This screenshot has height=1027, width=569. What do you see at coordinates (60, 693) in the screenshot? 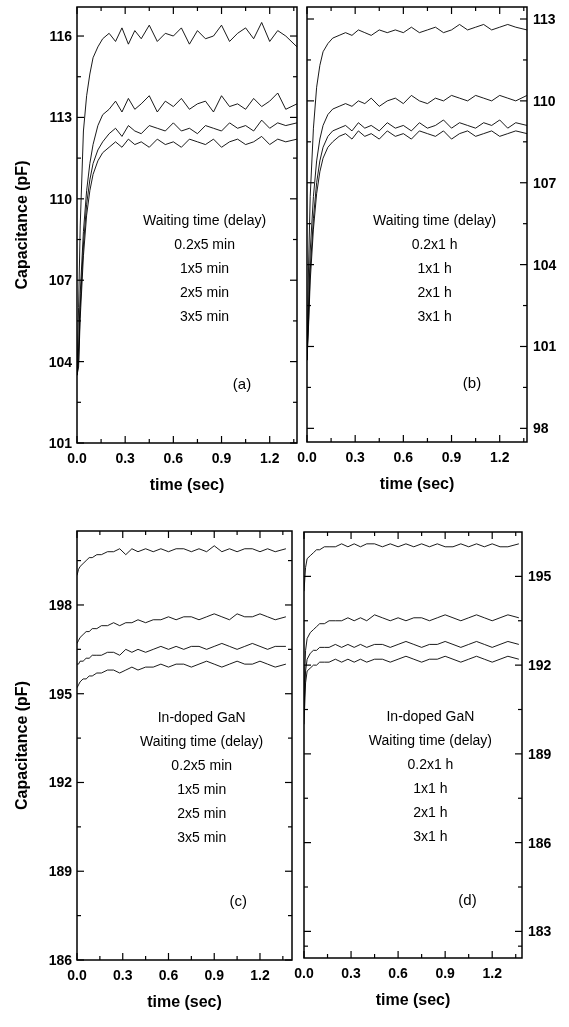
I see `y-tick-label: 195` at bounding box center [60, 693].